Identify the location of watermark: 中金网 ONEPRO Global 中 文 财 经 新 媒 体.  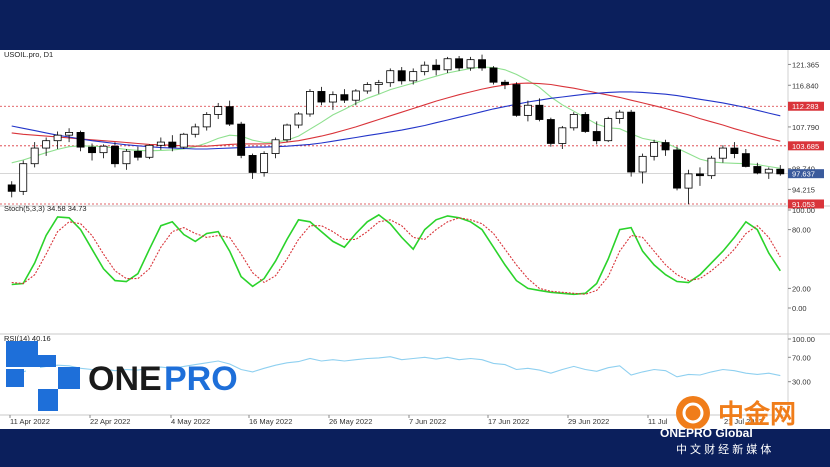
(728, 426).